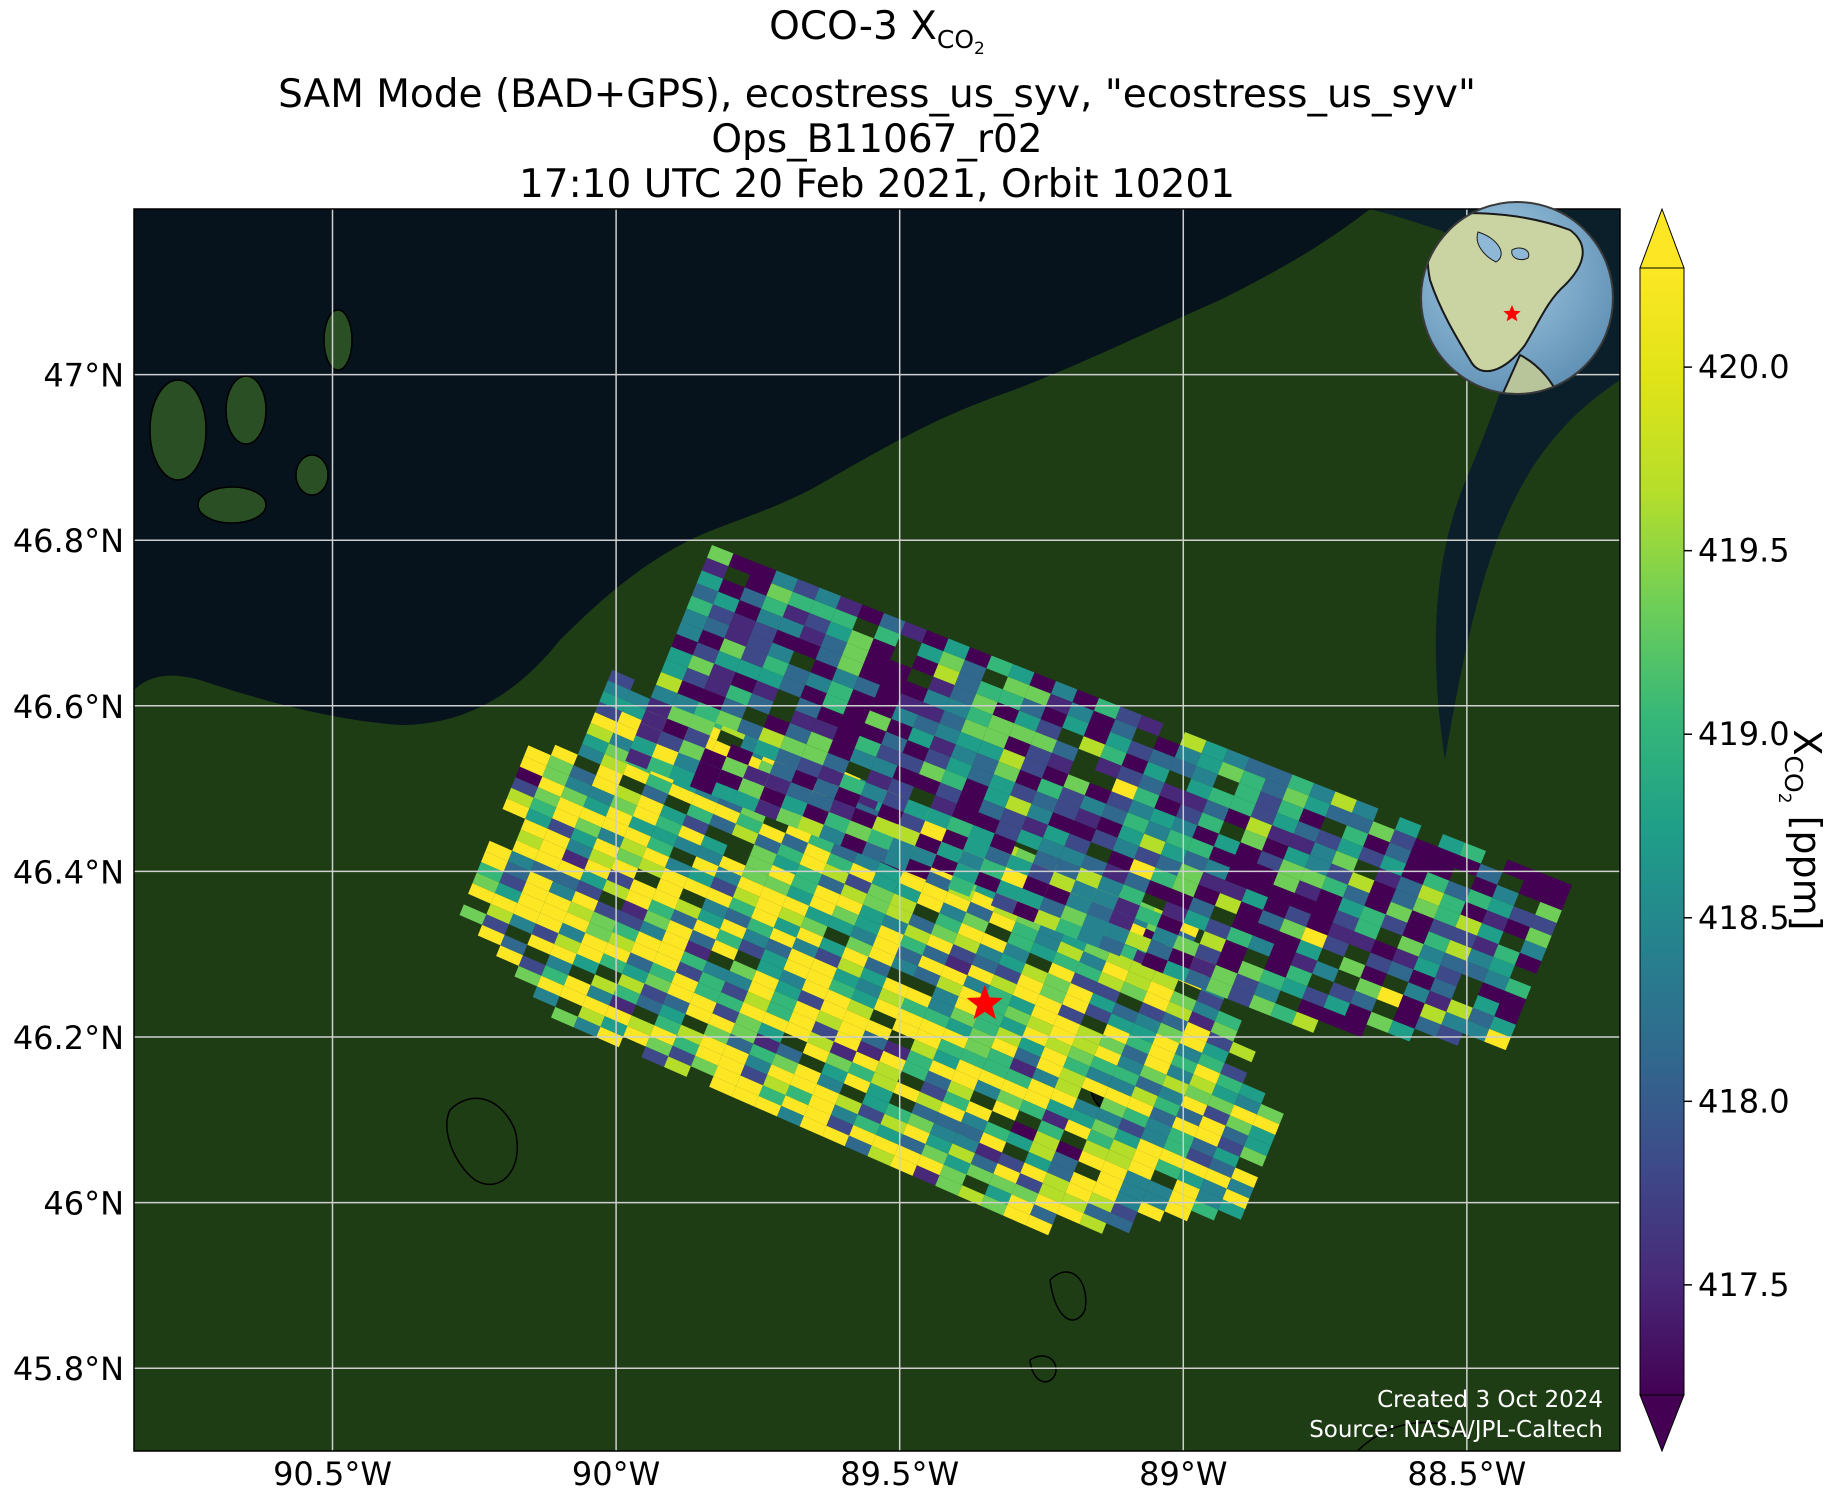 This screenshot has height=1502, width=1838. Describe the element at coordinates (1744, 918) in the screenshot. I see `colorbar-tick-label: 418.5` at that location.